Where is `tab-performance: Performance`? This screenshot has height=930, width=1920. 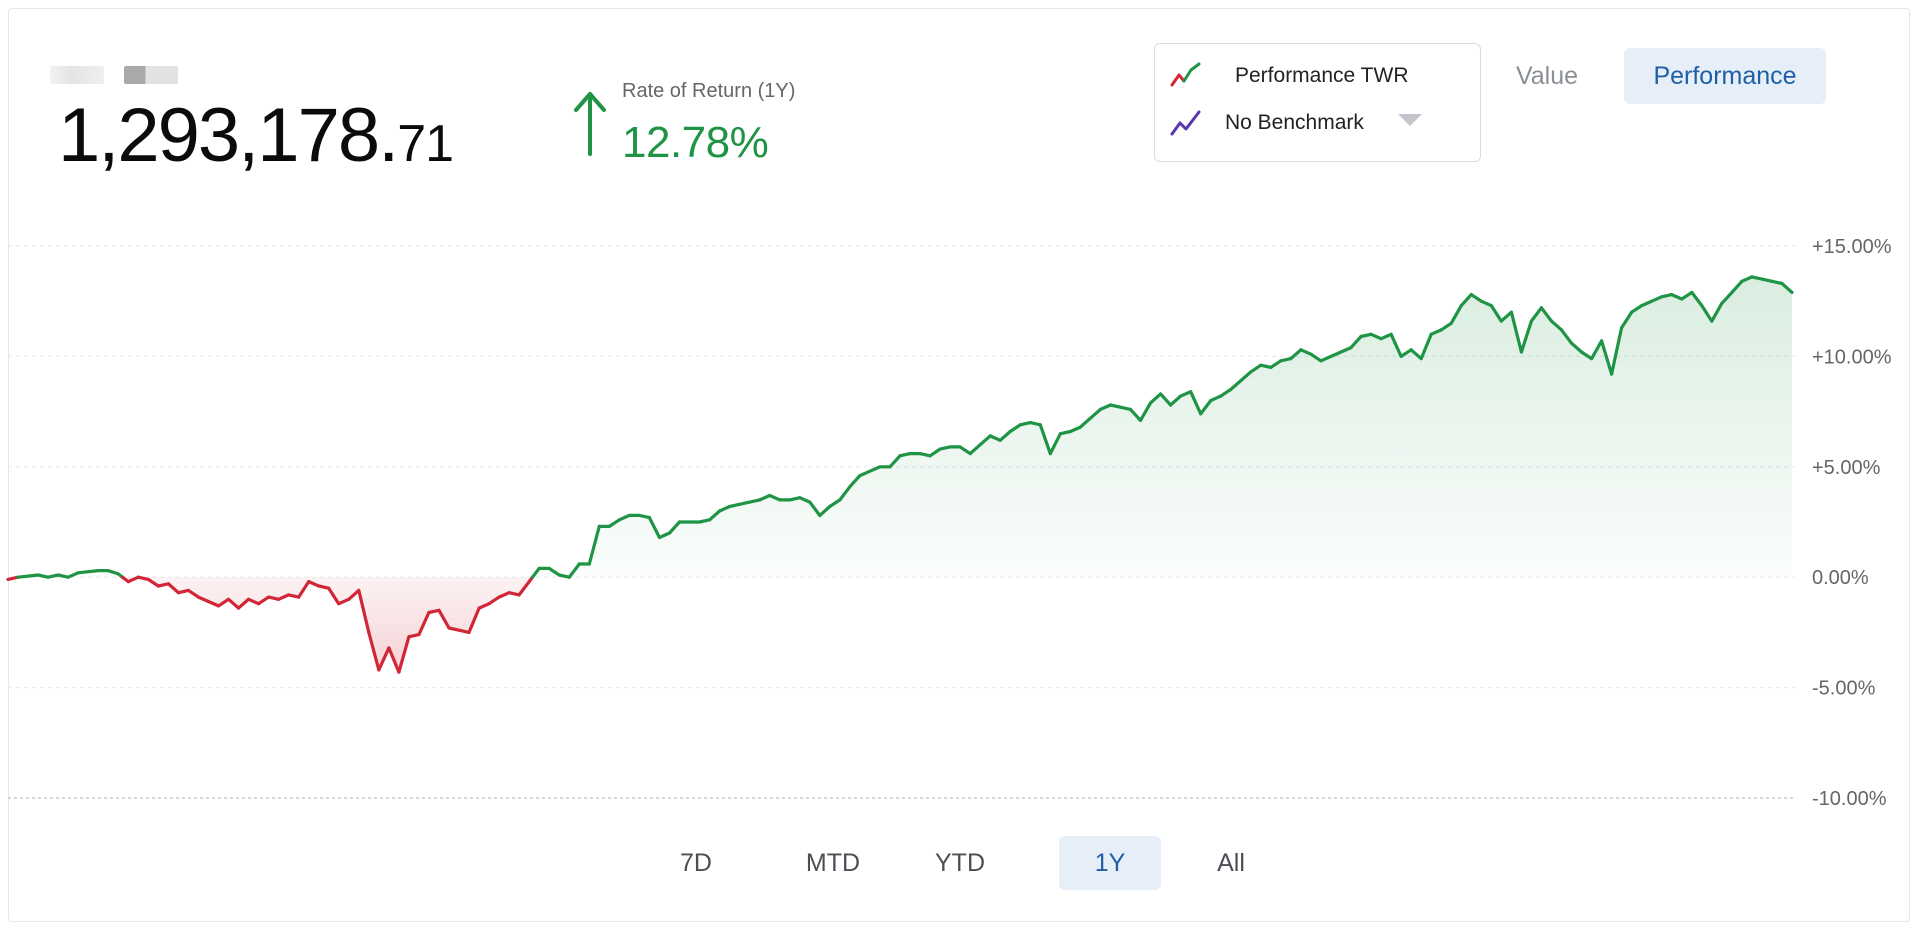 tab-performance: Performance is located at coordinates (1725, 76).